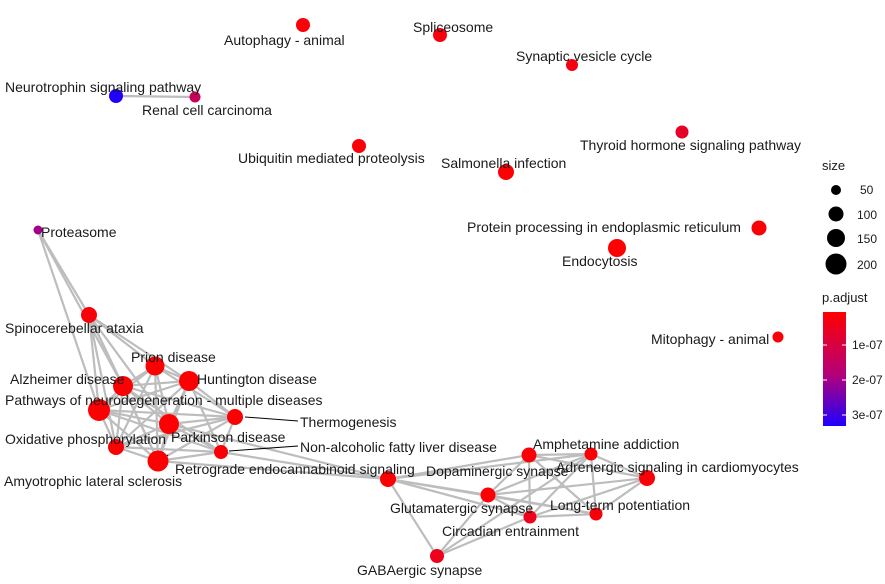 The height and width of the screenshot is (584, 885). What do you see at coordinates (79, 232) in the screenshot?
I see `pathway-label: Proteasome` at bounding box center [79, 232].